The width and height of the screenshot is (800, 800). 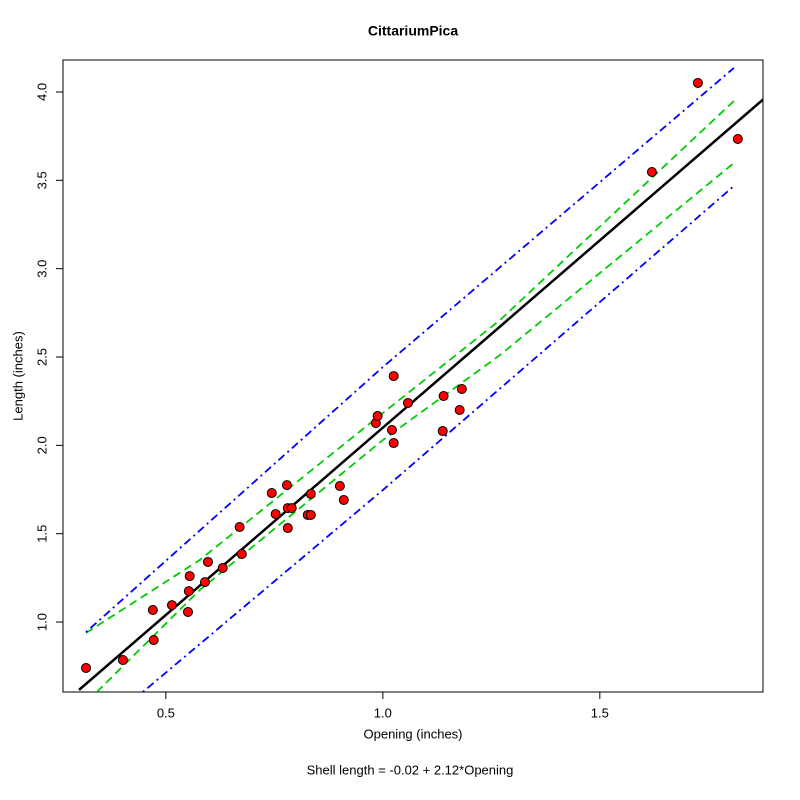 What do you see at coordinates (41, 180) in the screenshot?
I see `y-tick-label: 3.5` at bounding box center [41, 180].